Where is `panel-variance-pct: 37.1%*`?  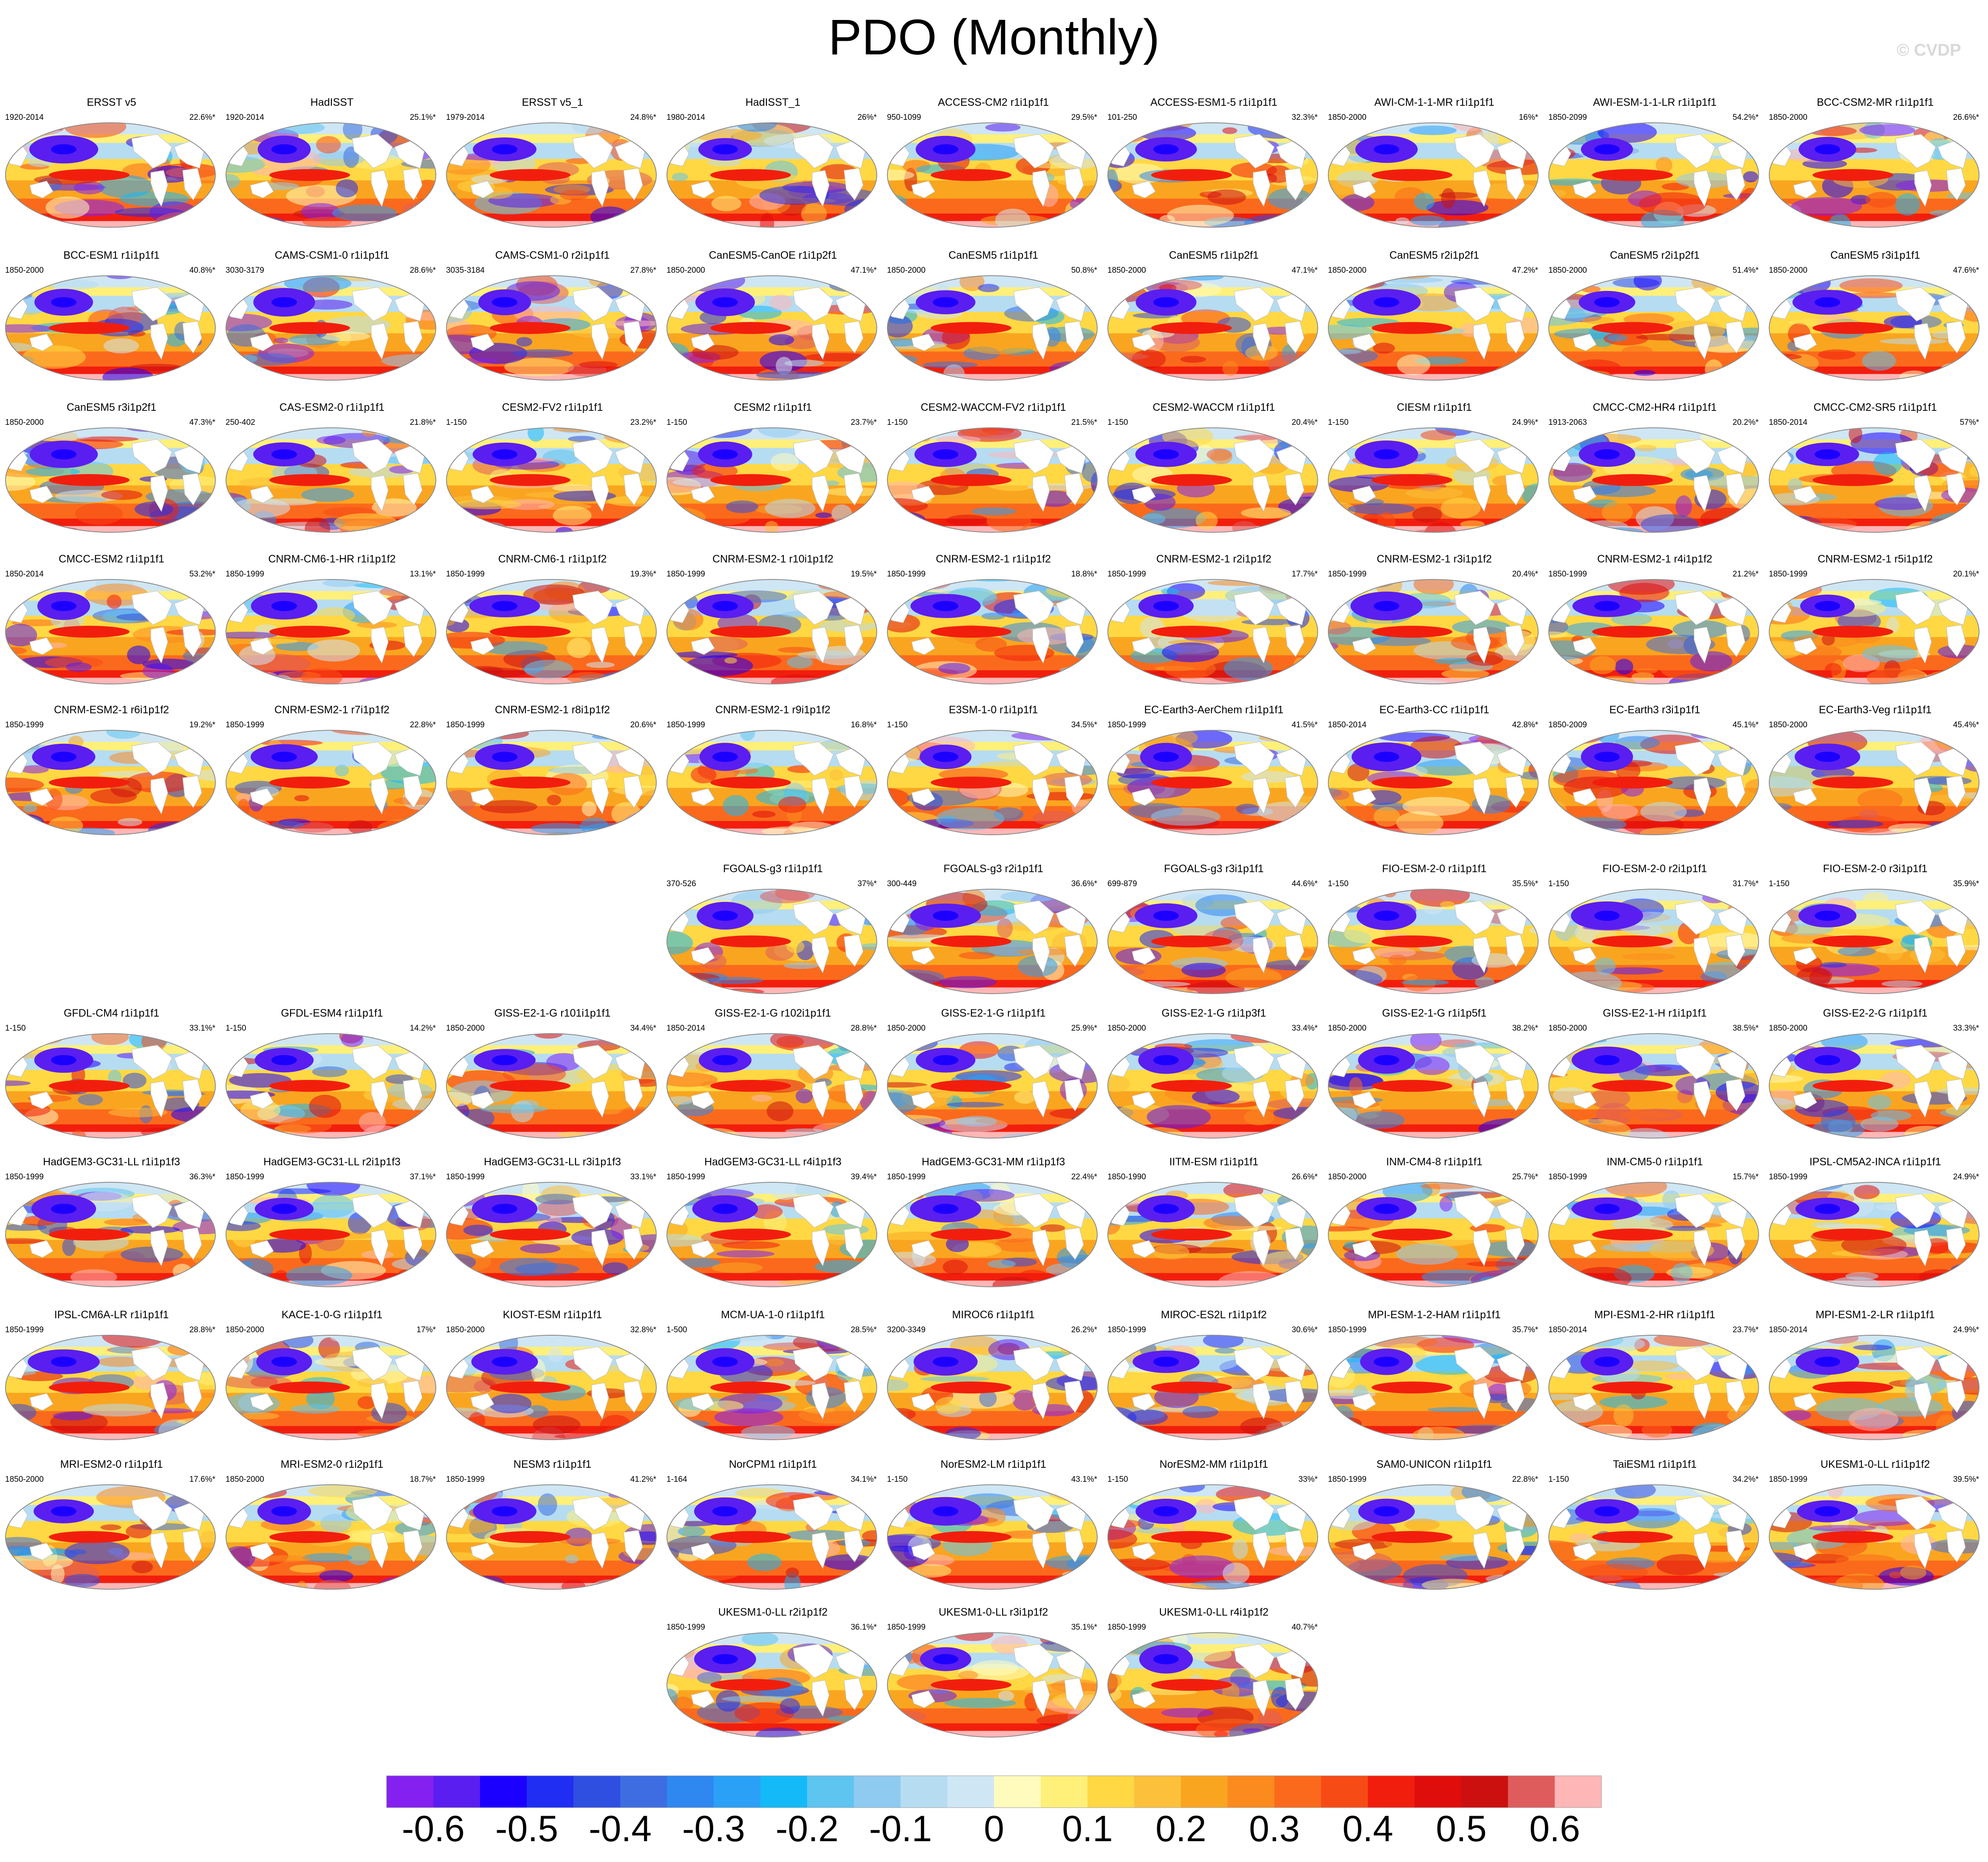
panel-variance-pct: 37.1%* is located at coordinates (422, 1177).